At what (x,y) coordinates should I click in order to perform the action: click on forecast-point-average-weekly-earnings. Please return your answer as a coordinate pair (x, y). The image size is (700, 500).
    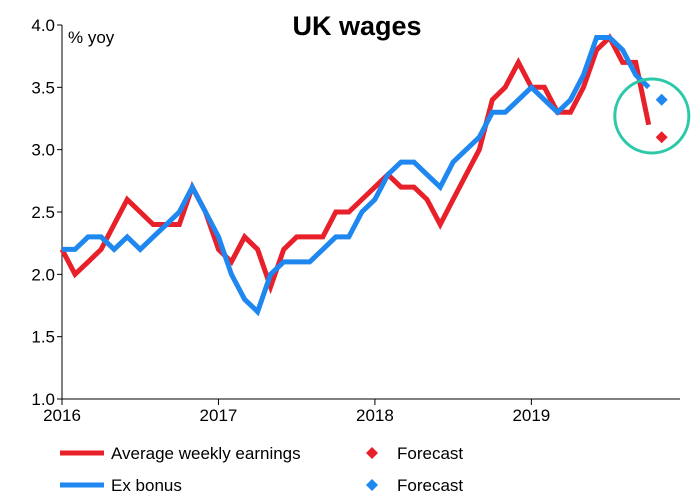
    Looking at the image, I should click on (661, 137).